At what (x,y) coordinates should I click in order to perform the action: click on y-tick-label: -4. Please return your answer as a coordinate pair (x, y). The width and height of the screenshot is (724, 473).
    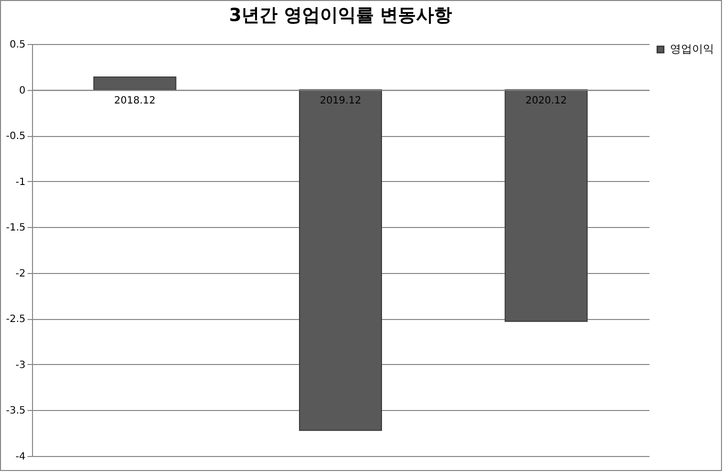
    Looking at the image, I should click on (21, 457).